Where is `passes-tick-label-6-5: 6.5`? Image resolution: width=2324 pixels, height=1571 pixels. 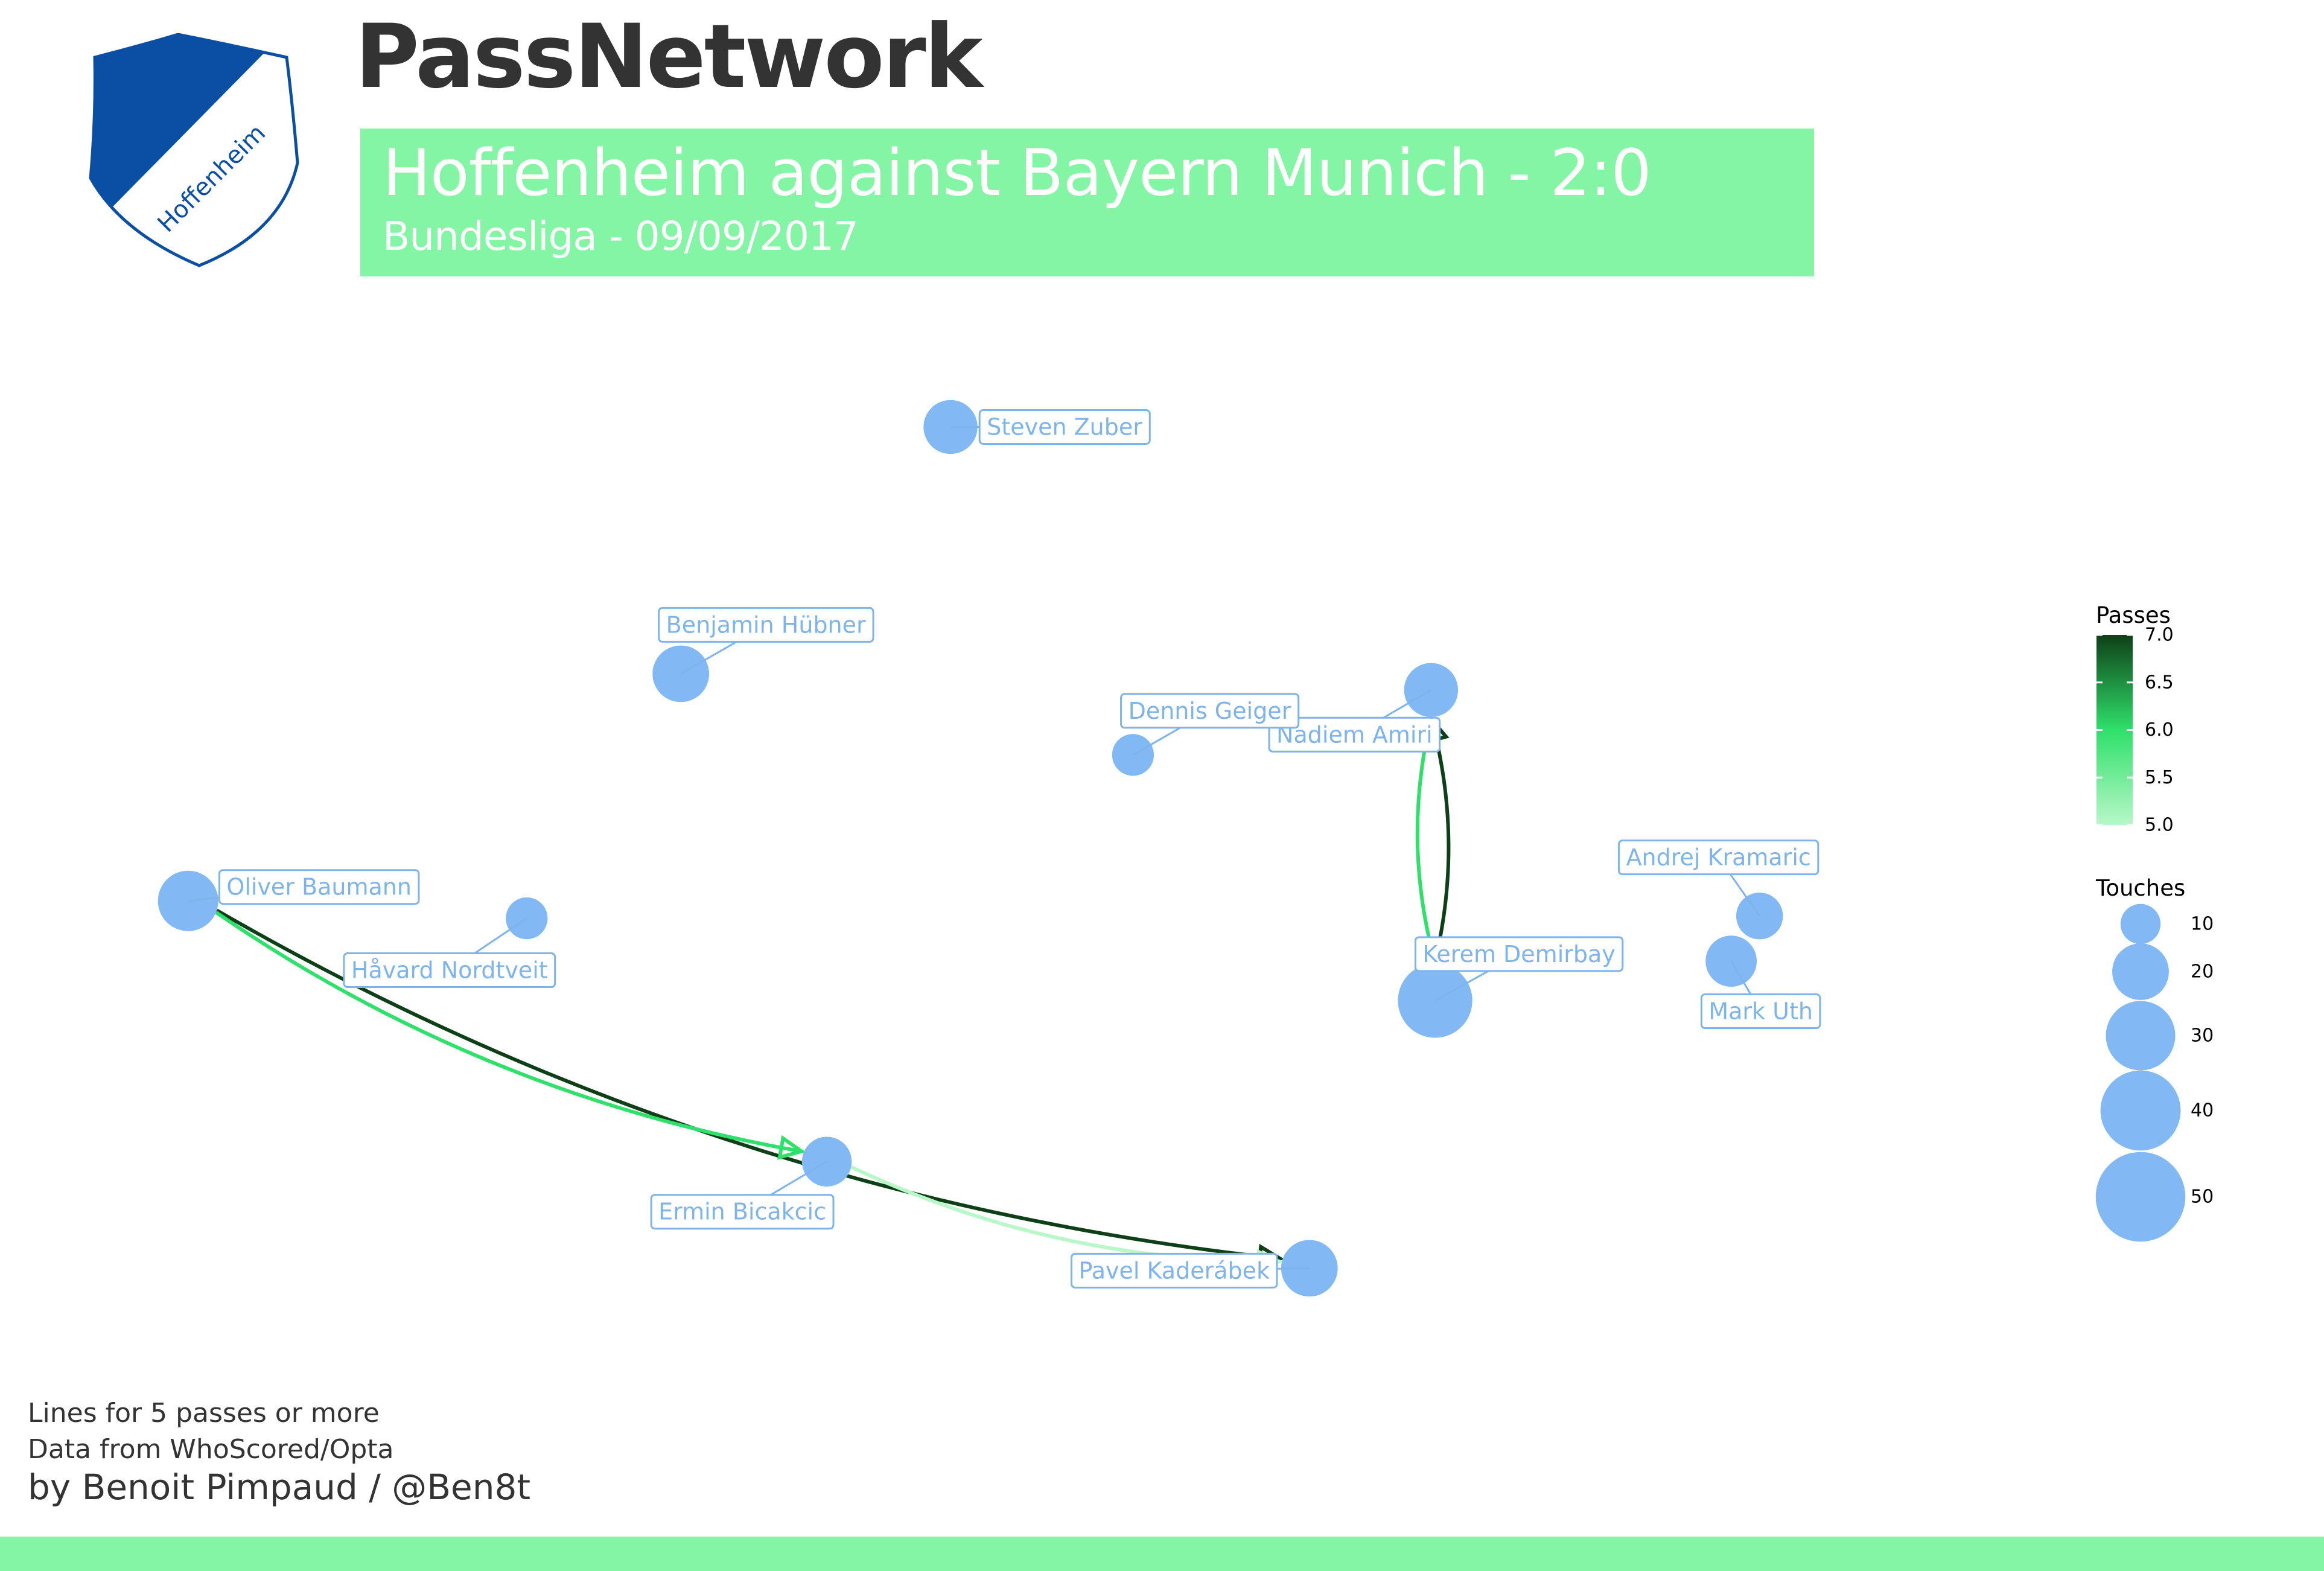
passes-tick-label-6-5: 6.5 is located at coordinates (2160, 682).